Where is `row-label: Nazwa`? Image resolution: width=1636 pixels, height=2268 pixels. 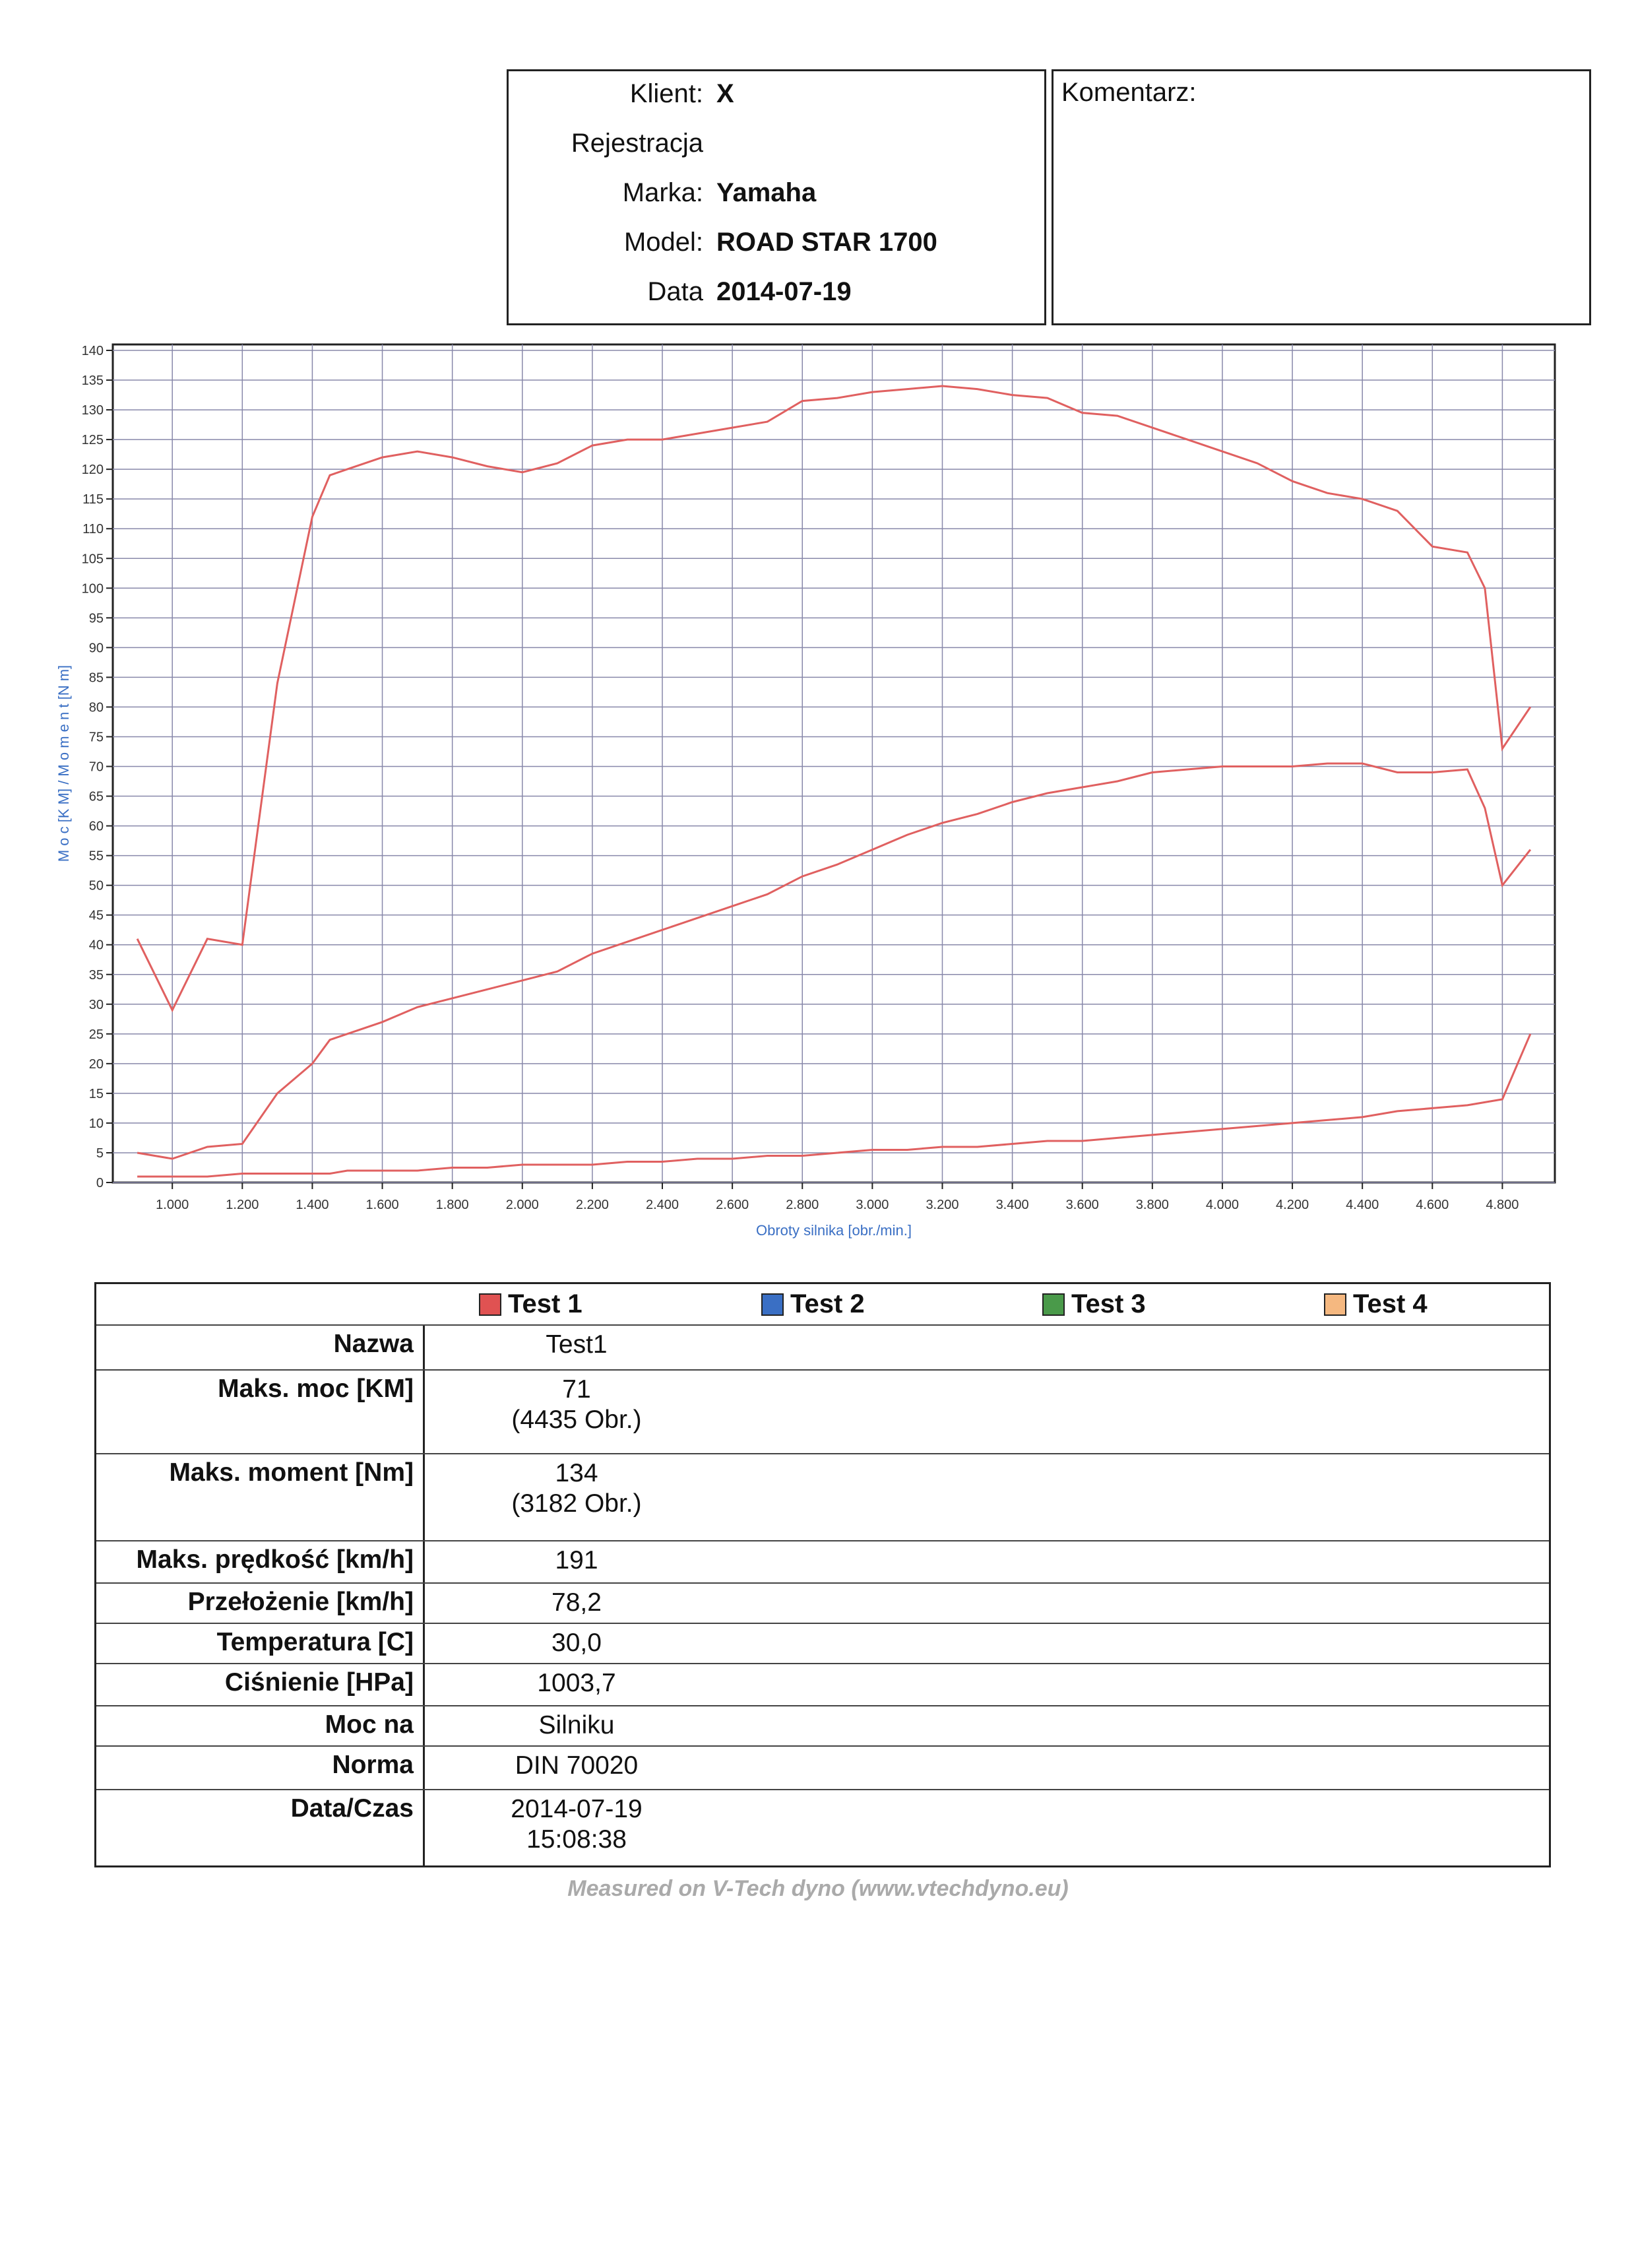 row-label: Nazwa is located at coordinates (261, 1348).